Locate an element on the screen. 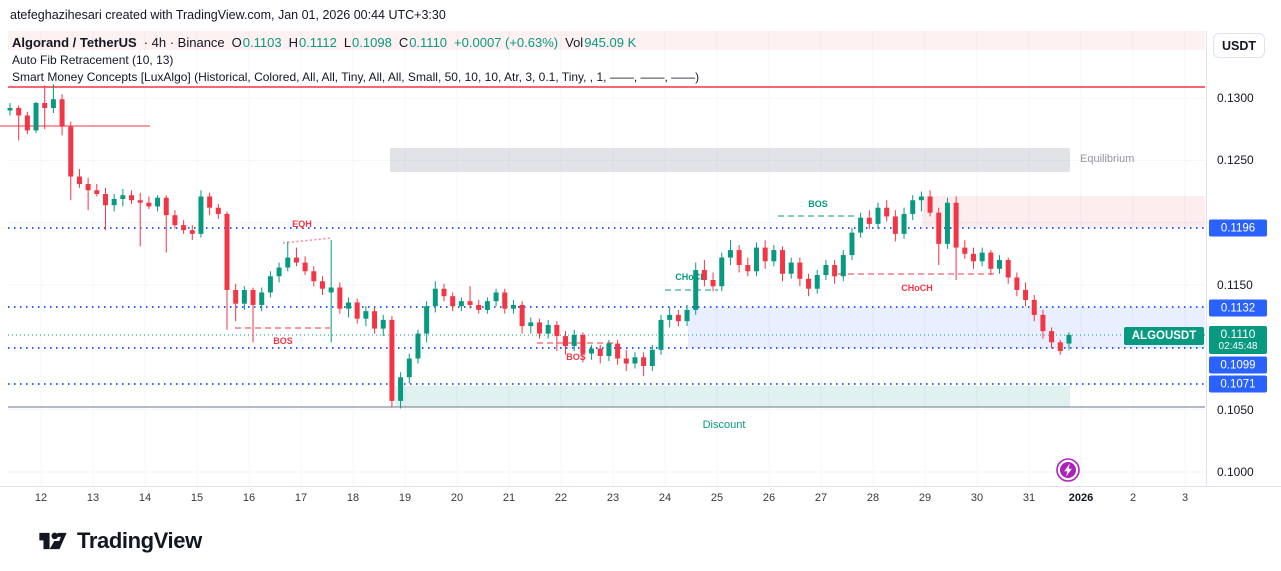 This screenshot has width=1281, height=571. choch-red-label: CHoCH is located at coordinates (917, 288).